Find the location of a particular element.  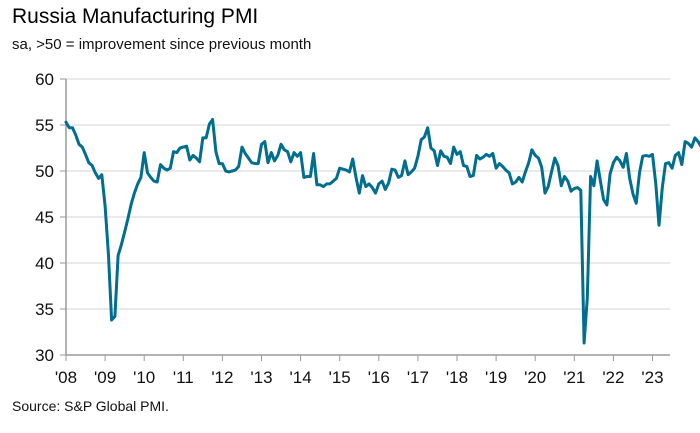

y-tick-label: 50 is located at coordinates (44, 171).